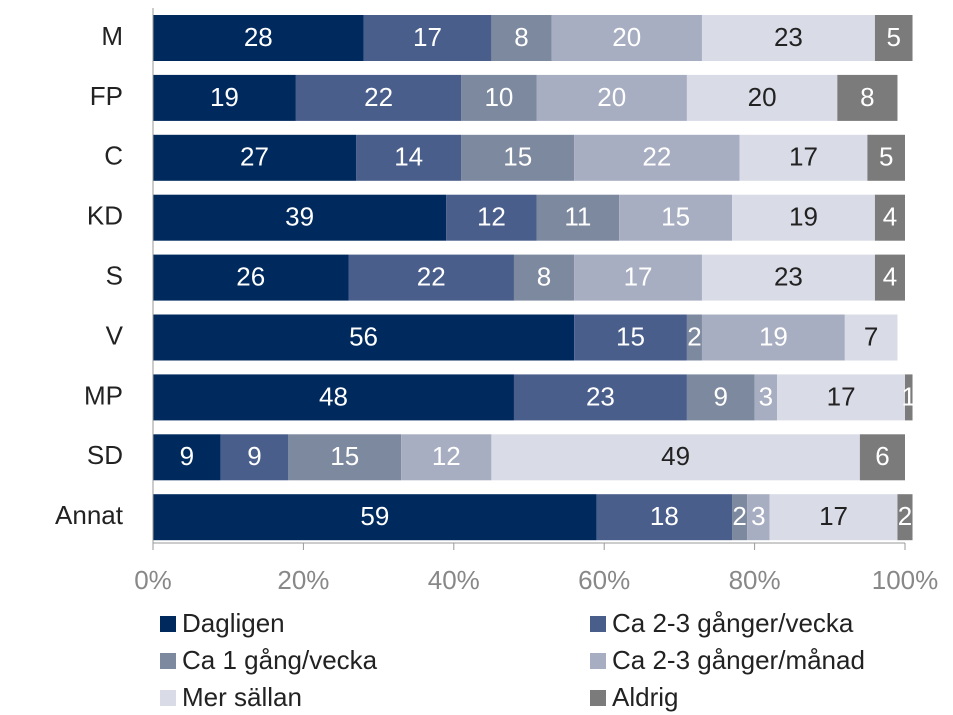  I want to click on data-label: 59, so click(374, 516).